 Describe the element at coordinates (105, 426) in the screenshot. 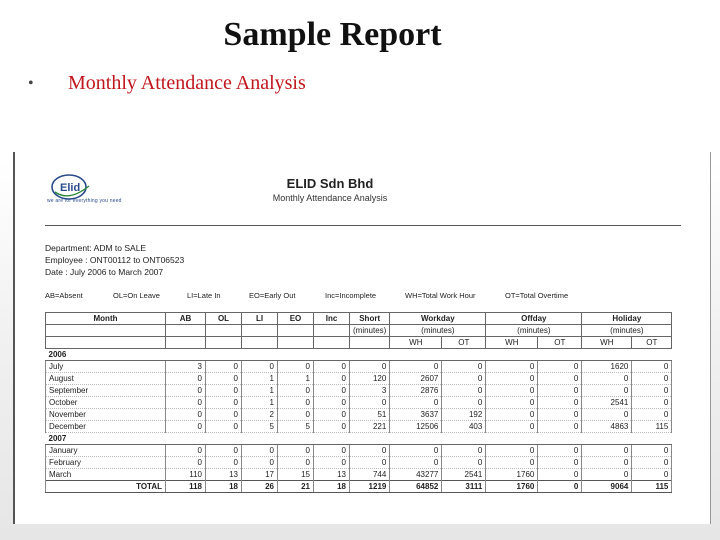

I see `month-cell: December` at that location.